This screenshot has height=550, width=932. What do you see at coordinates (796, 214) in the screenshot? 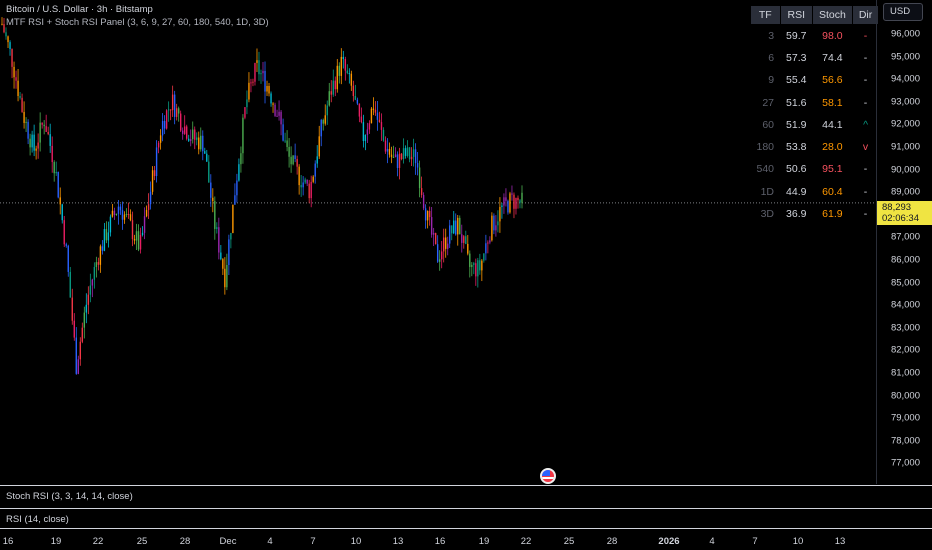
I see `cell-rsi: 36.9` at bounding box center [796, 214].